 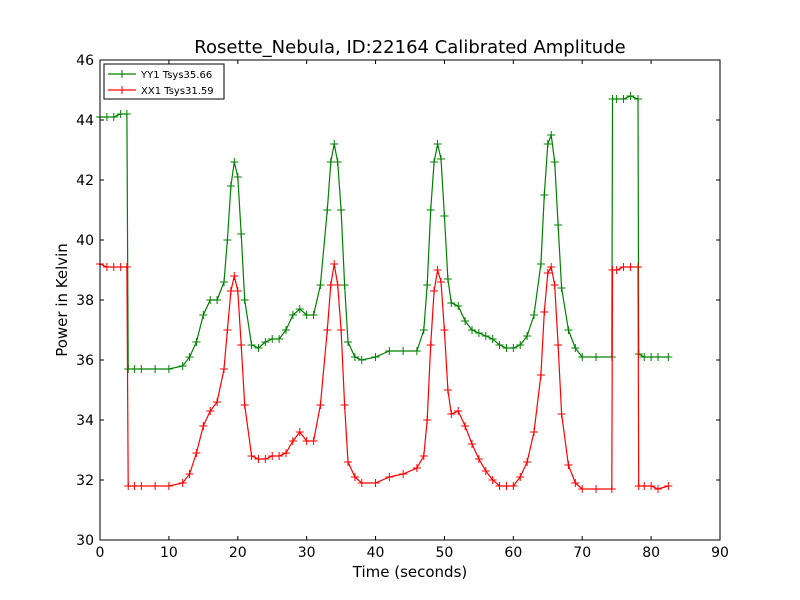 What do you see at coordinates (376, 553) in the screenshot?
I see `x-tick-label: 40` at bounding box center [376, 553].